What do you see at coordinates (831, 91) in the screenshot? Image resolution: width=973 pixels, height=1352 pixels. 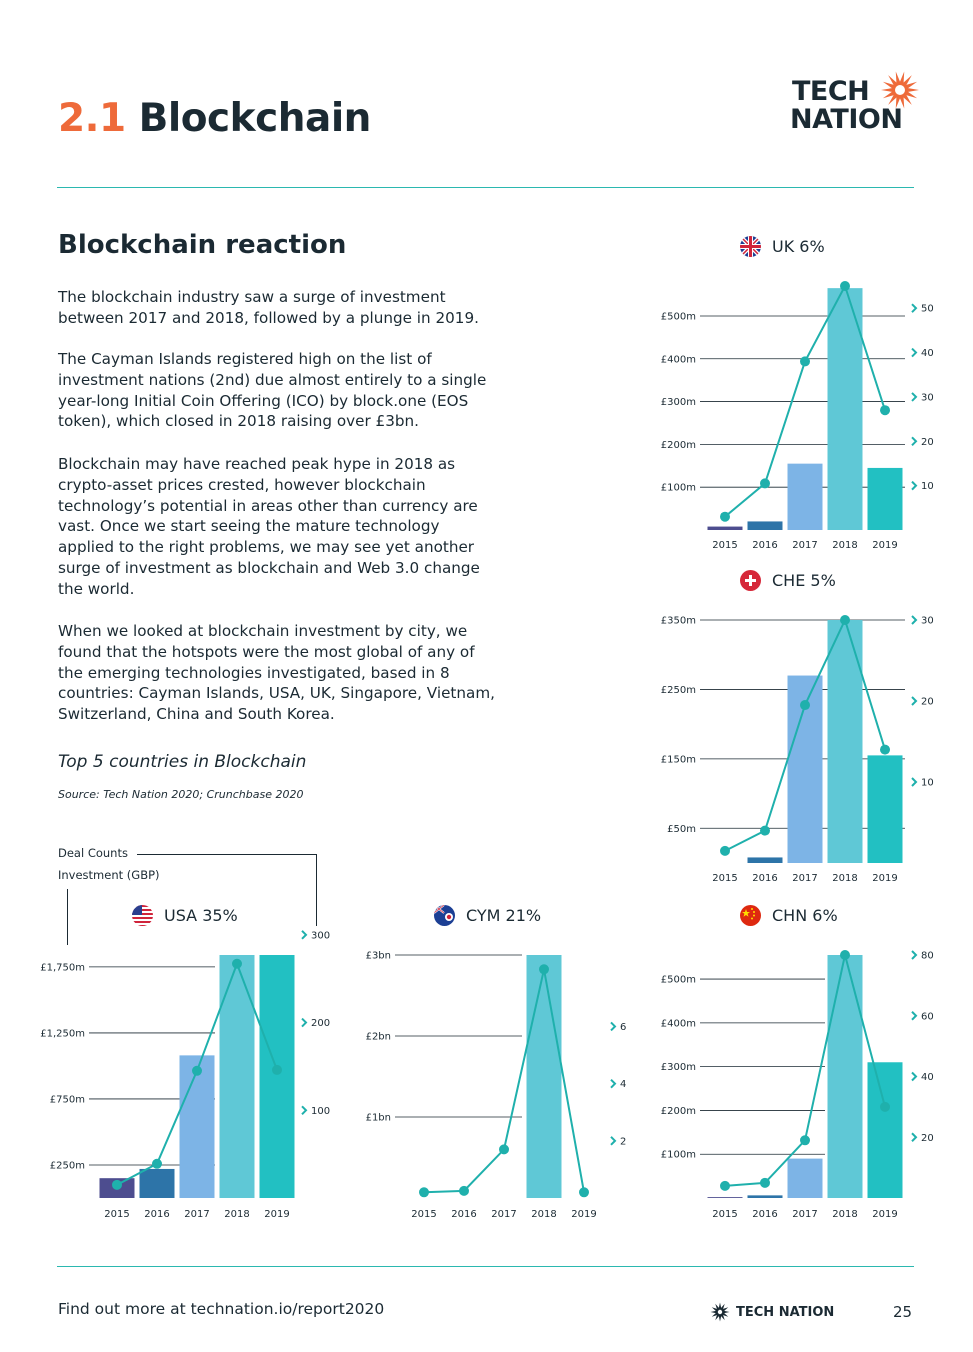 I see `logo-line1: TECH` at bounding box center [831, 91].